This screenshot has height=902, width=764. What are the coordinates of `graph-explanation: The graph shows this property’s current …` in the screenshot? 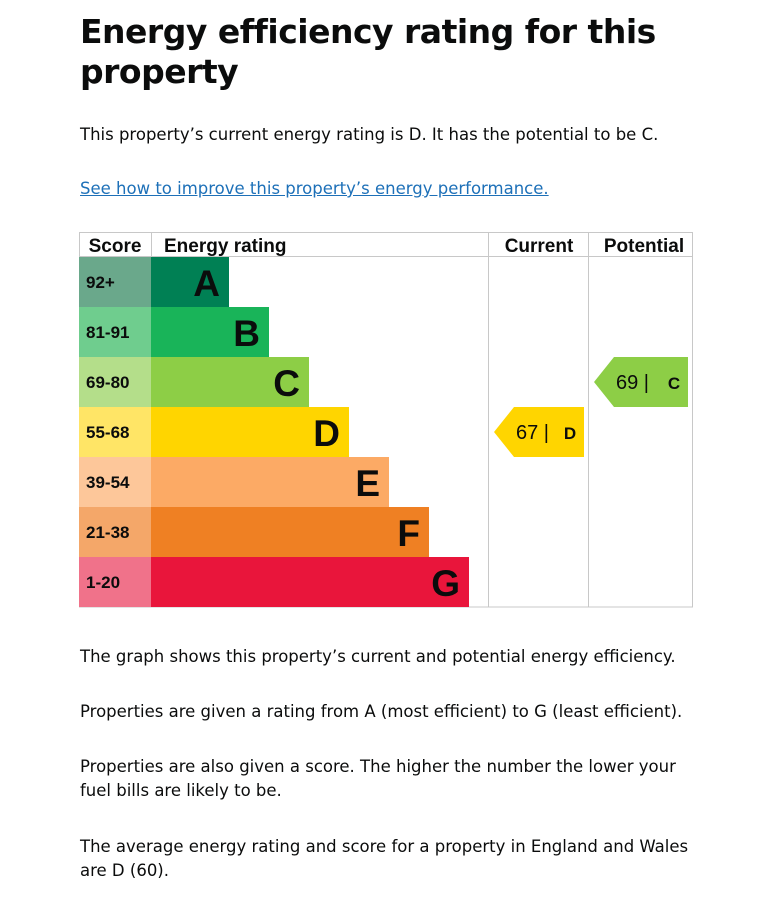 It's located at (378, 656).